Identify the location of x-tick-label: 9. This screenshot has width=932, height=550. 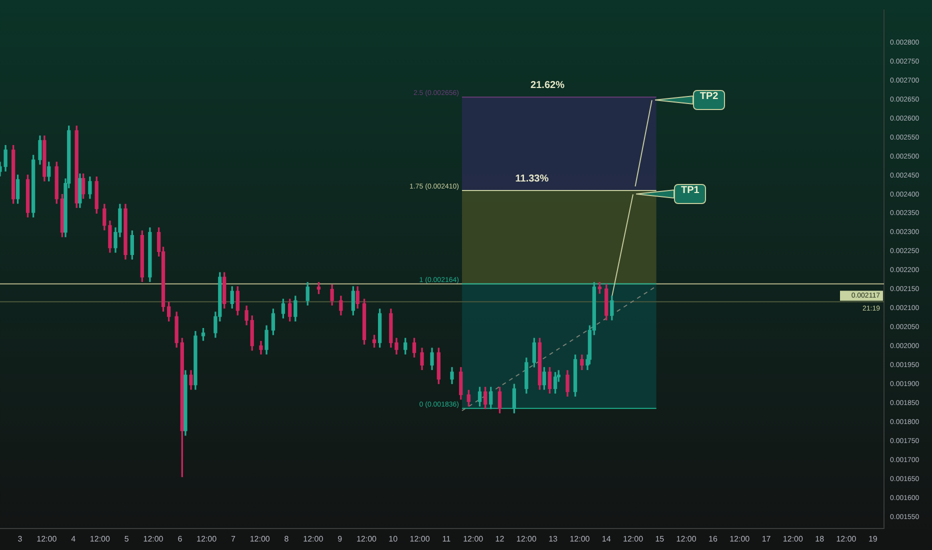
(340, 539).